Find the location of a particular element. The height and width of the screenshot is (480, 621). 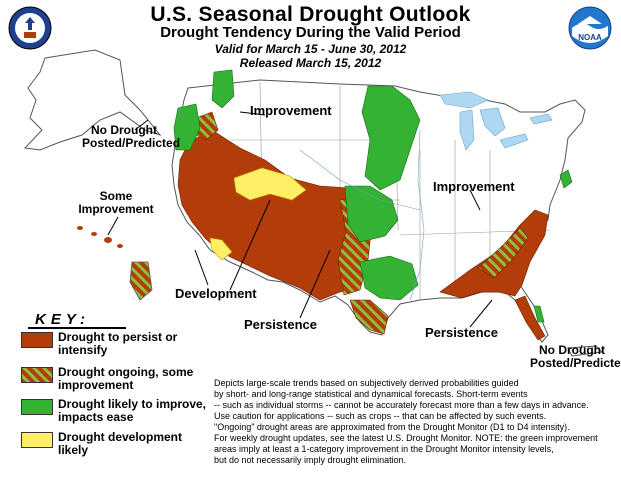

department-of-commerce-seal-icon is located at coordinates (30, 28).